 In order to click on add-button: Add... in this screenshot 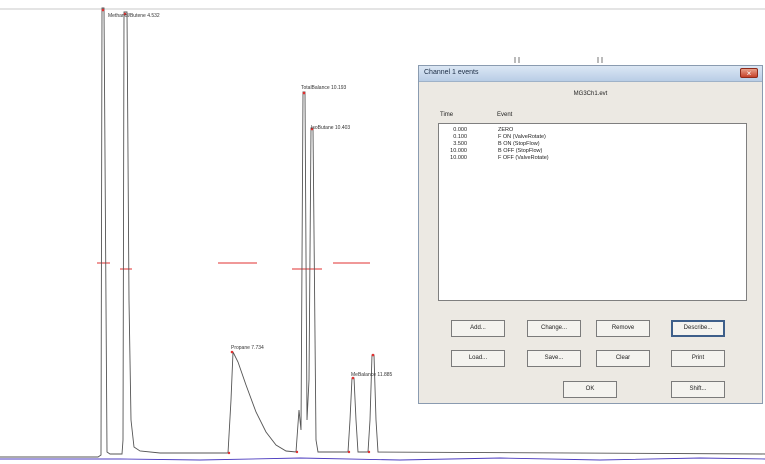, I will do `click(478, 328)`.